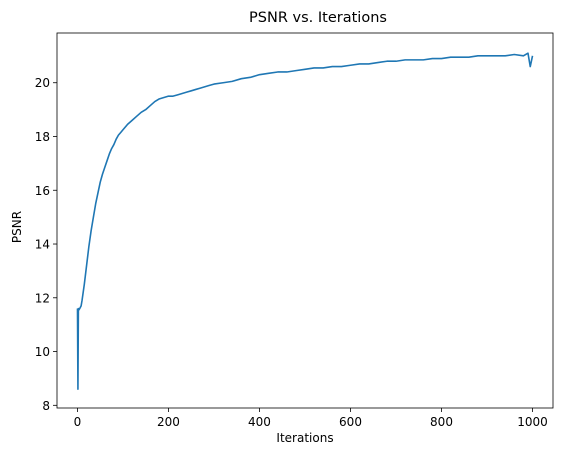  What do you see at coordinates (532, 422) in the screenshot?
I see `x-tick-label: 1000` at bounding box center [532, 422].